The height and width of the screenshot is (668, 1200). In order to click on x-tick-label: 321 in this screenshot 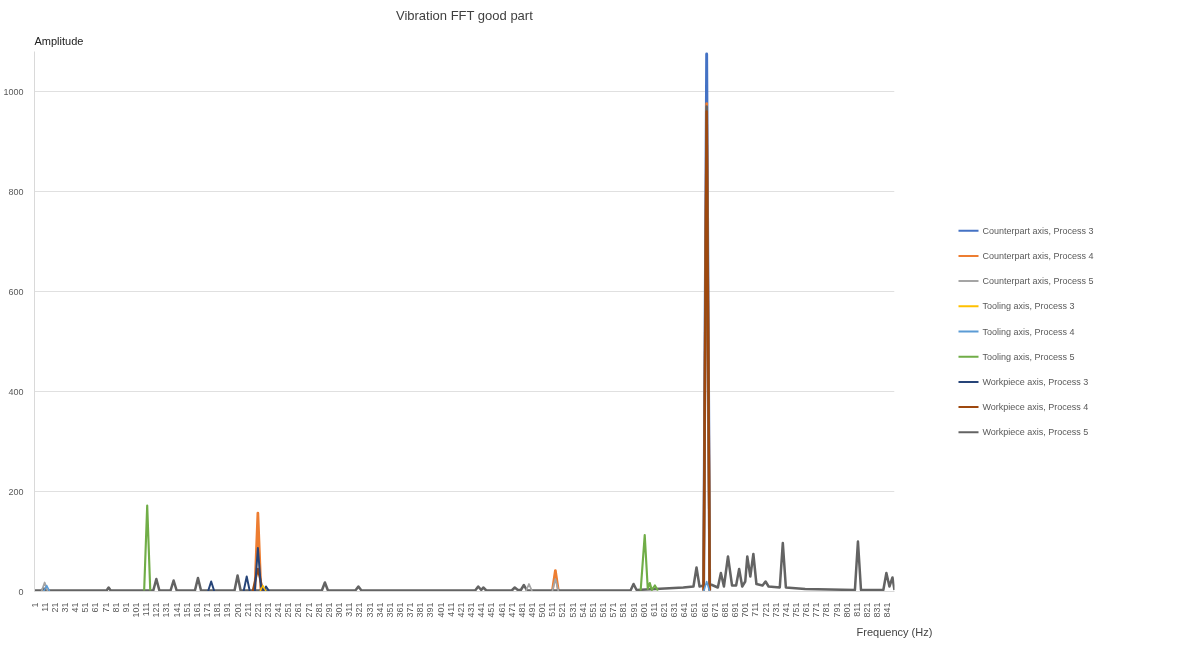, I will do `click(359, 610)`.